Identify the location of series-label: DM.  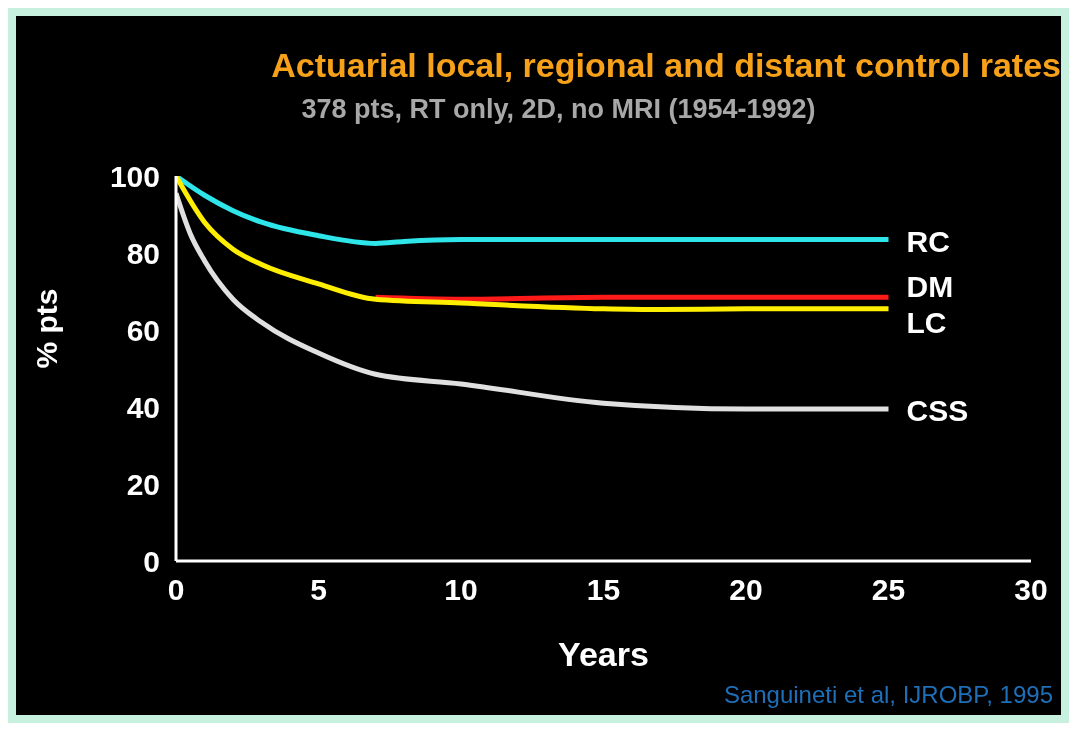
(930, 287).